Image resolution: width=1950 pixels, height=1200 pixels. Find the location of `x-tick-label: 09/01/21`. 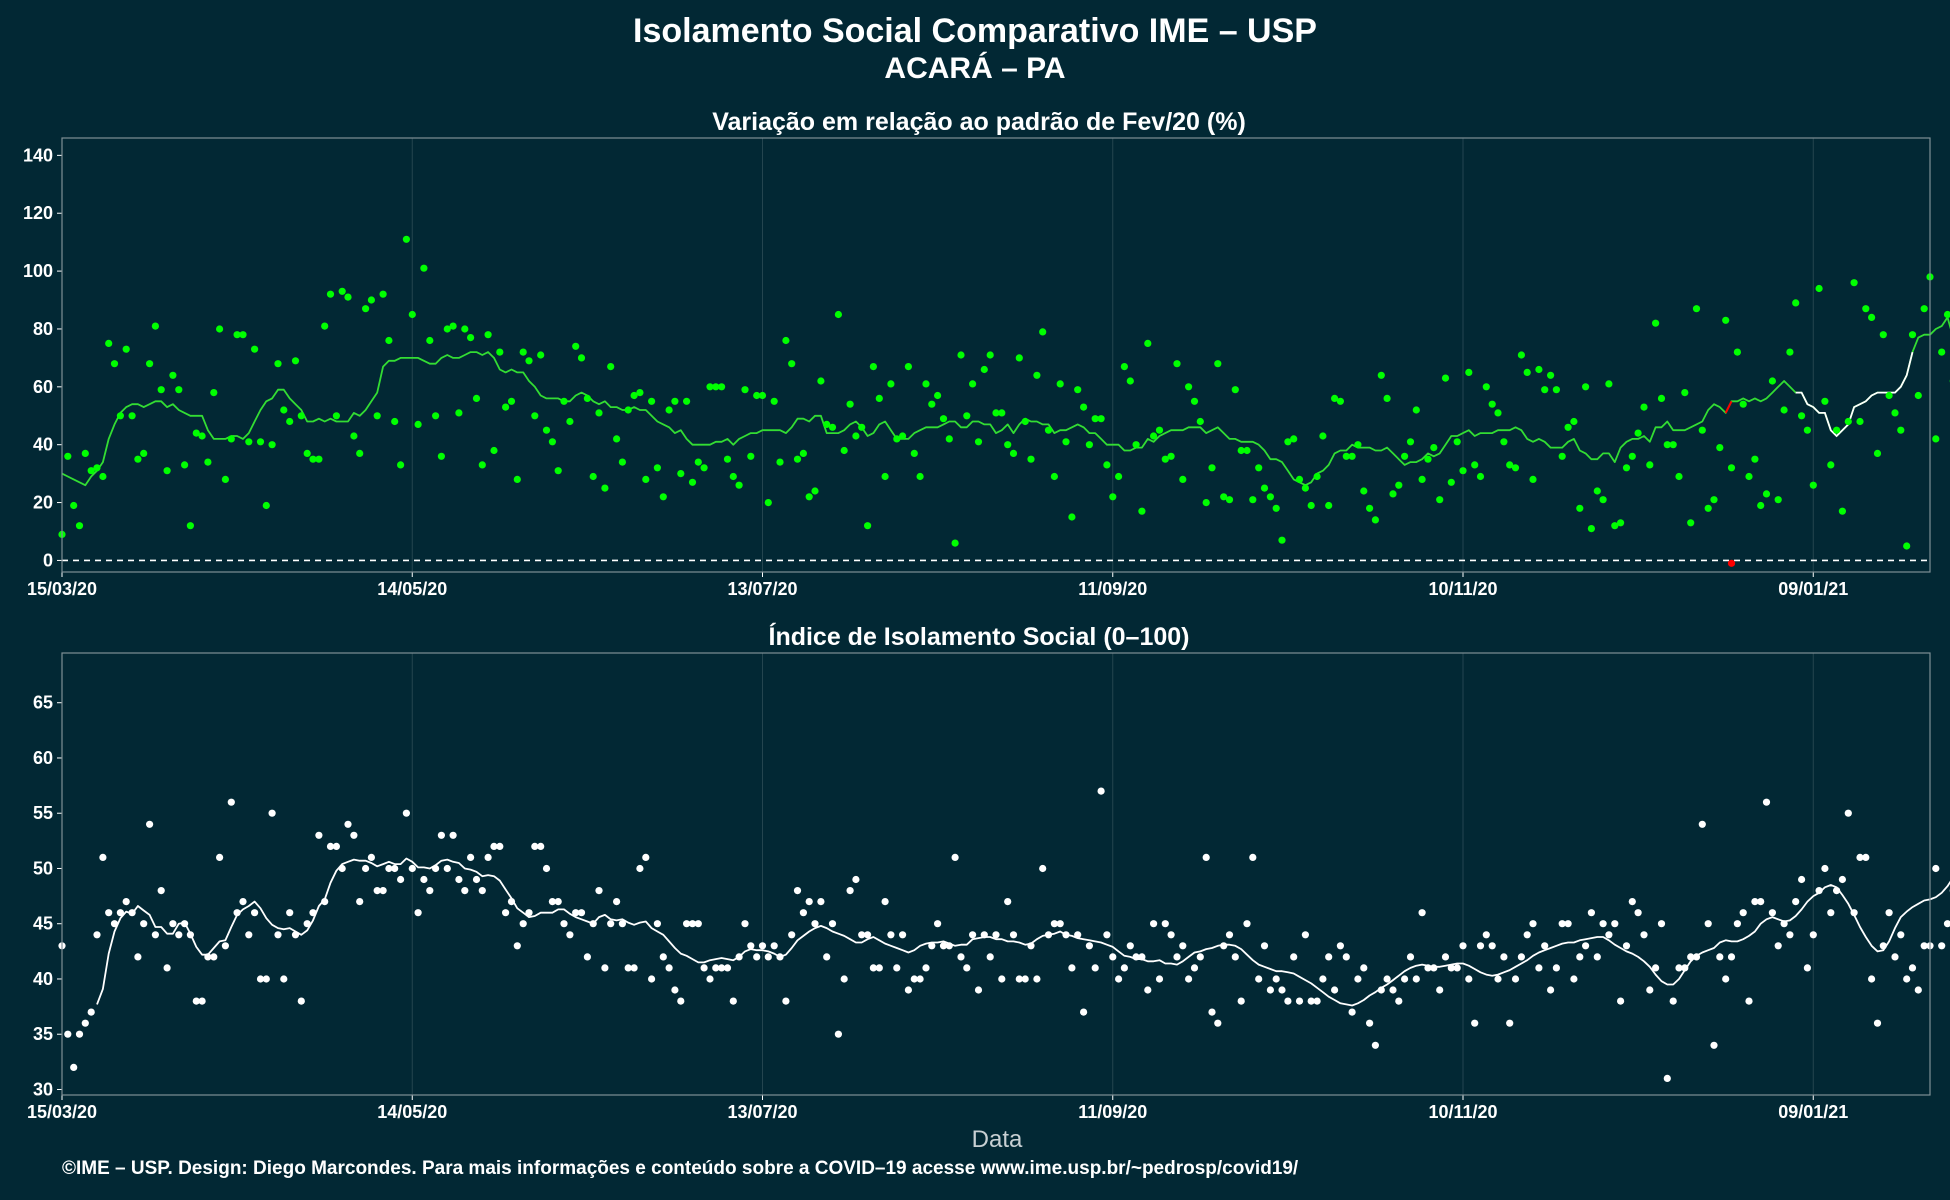

x-tick-label: 09/01/21 is located at coordinates (1813, 589).